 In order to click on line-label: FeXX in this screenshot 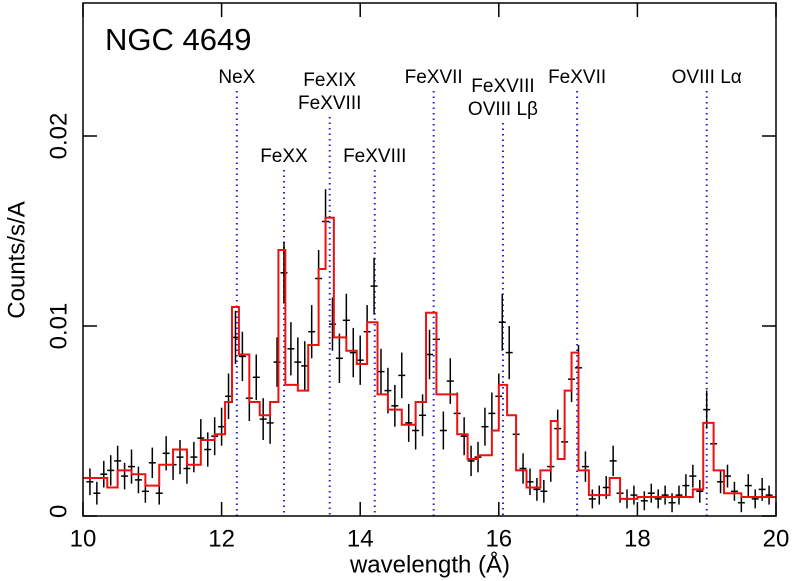, I will do `click(284, 156)`.